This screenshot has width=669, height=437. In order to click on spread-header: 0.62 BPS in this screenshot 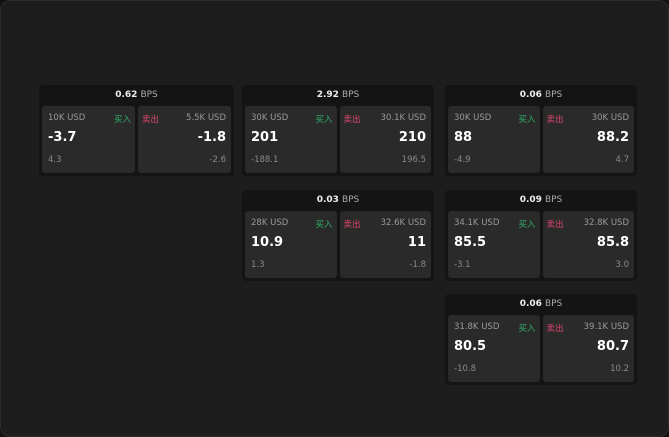, I will do `click(136, 95)`.